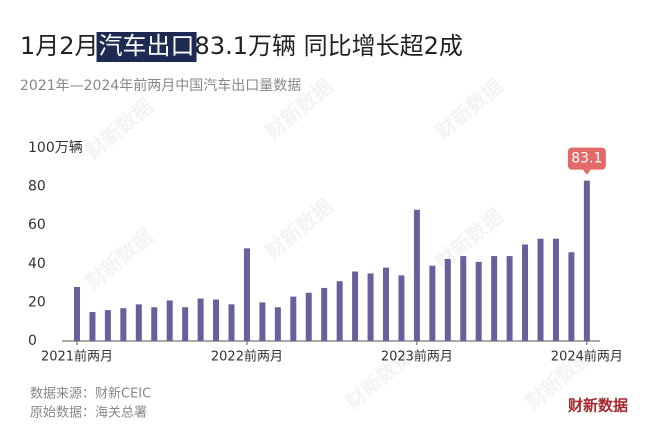  What do you see at coordinates (37, 264) in the screenshot?
I see `y-tick-label: 40` at bounding box center [37, 264].